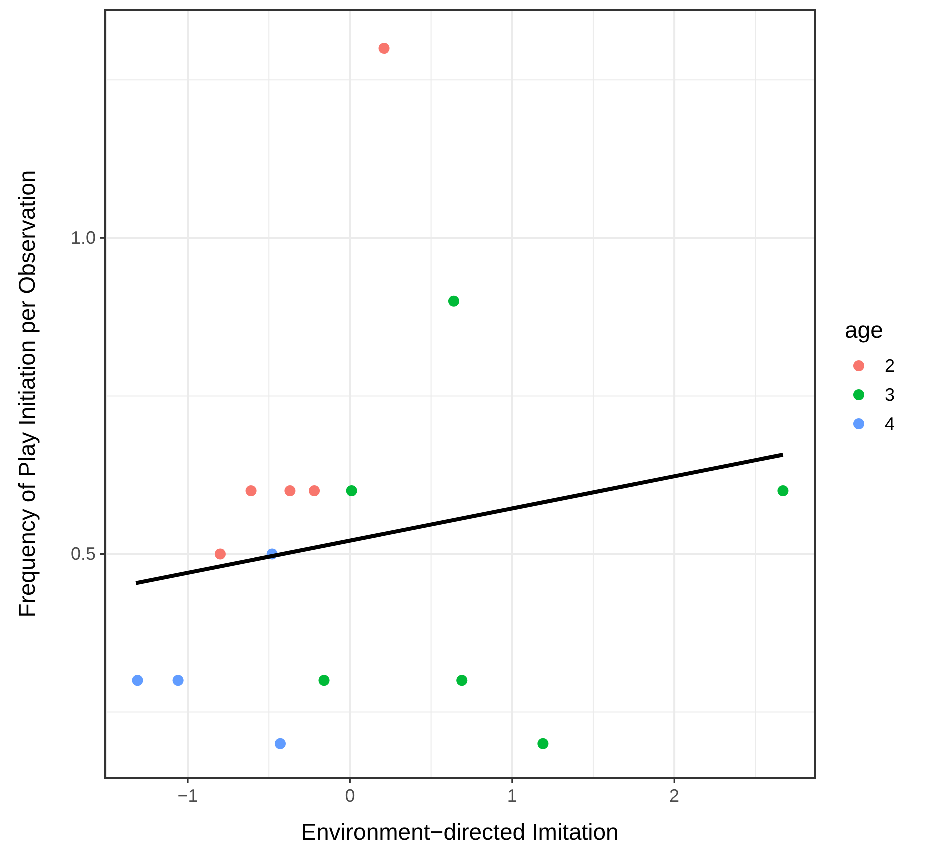 The height and width of the screenshot is (851, 938). Describe the element at coordinates (890, 395) in the screenshot. I see `legend-label: 3` at that location.